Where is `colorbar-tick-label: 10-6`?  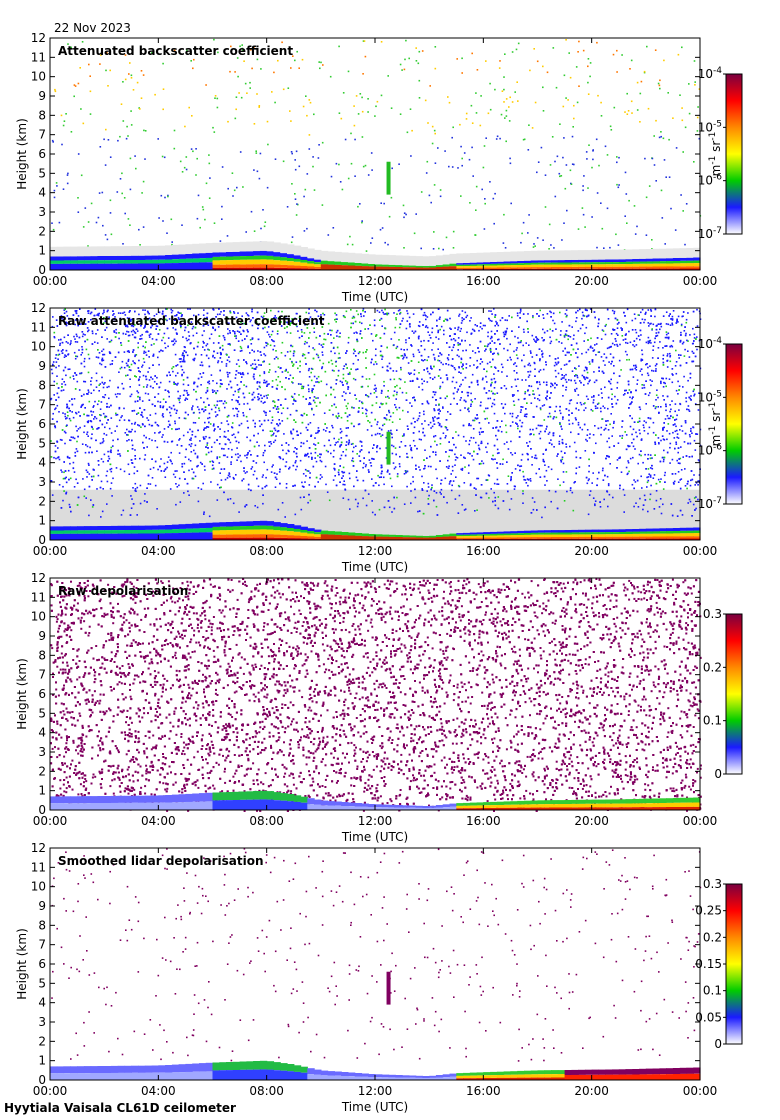
colorbar-tick-label: 10-6 is located at coordinates (710, 180).